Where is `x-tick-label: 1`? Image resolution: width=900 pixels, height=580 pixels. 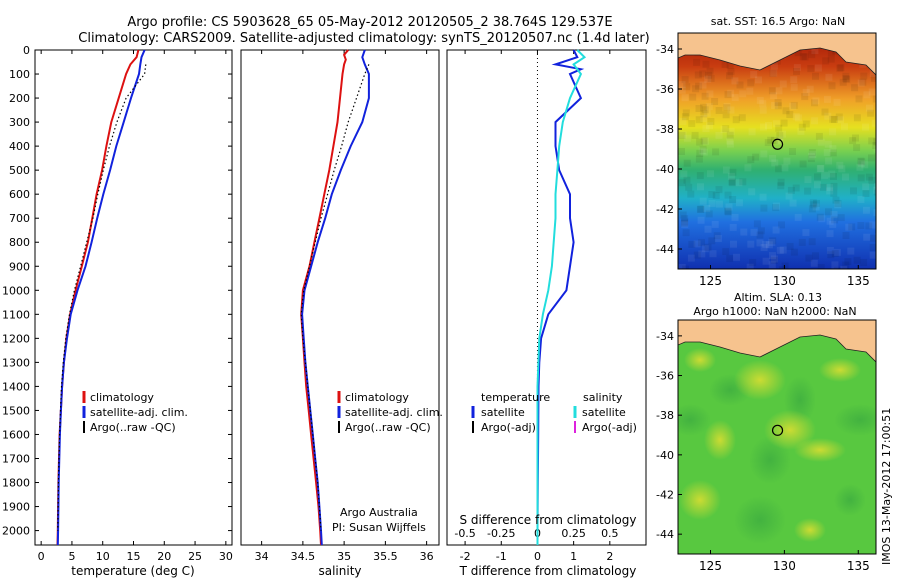 x-tick-label: 1 is located at coordinates (573, 556).